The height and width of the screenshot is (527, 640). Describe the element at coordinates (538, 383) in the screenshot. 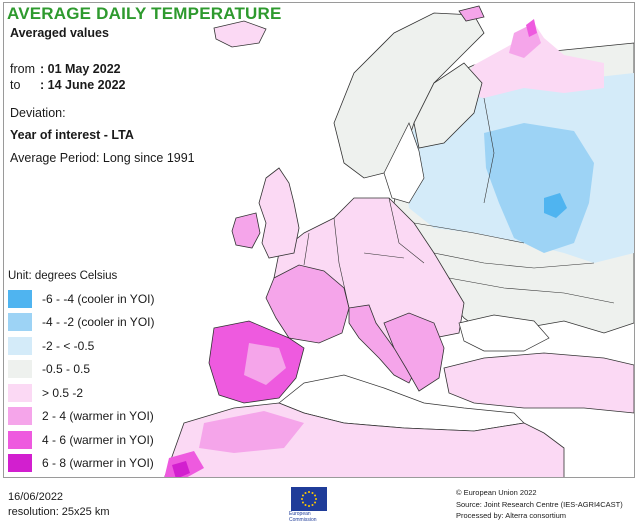

I see `turkey` at that location.